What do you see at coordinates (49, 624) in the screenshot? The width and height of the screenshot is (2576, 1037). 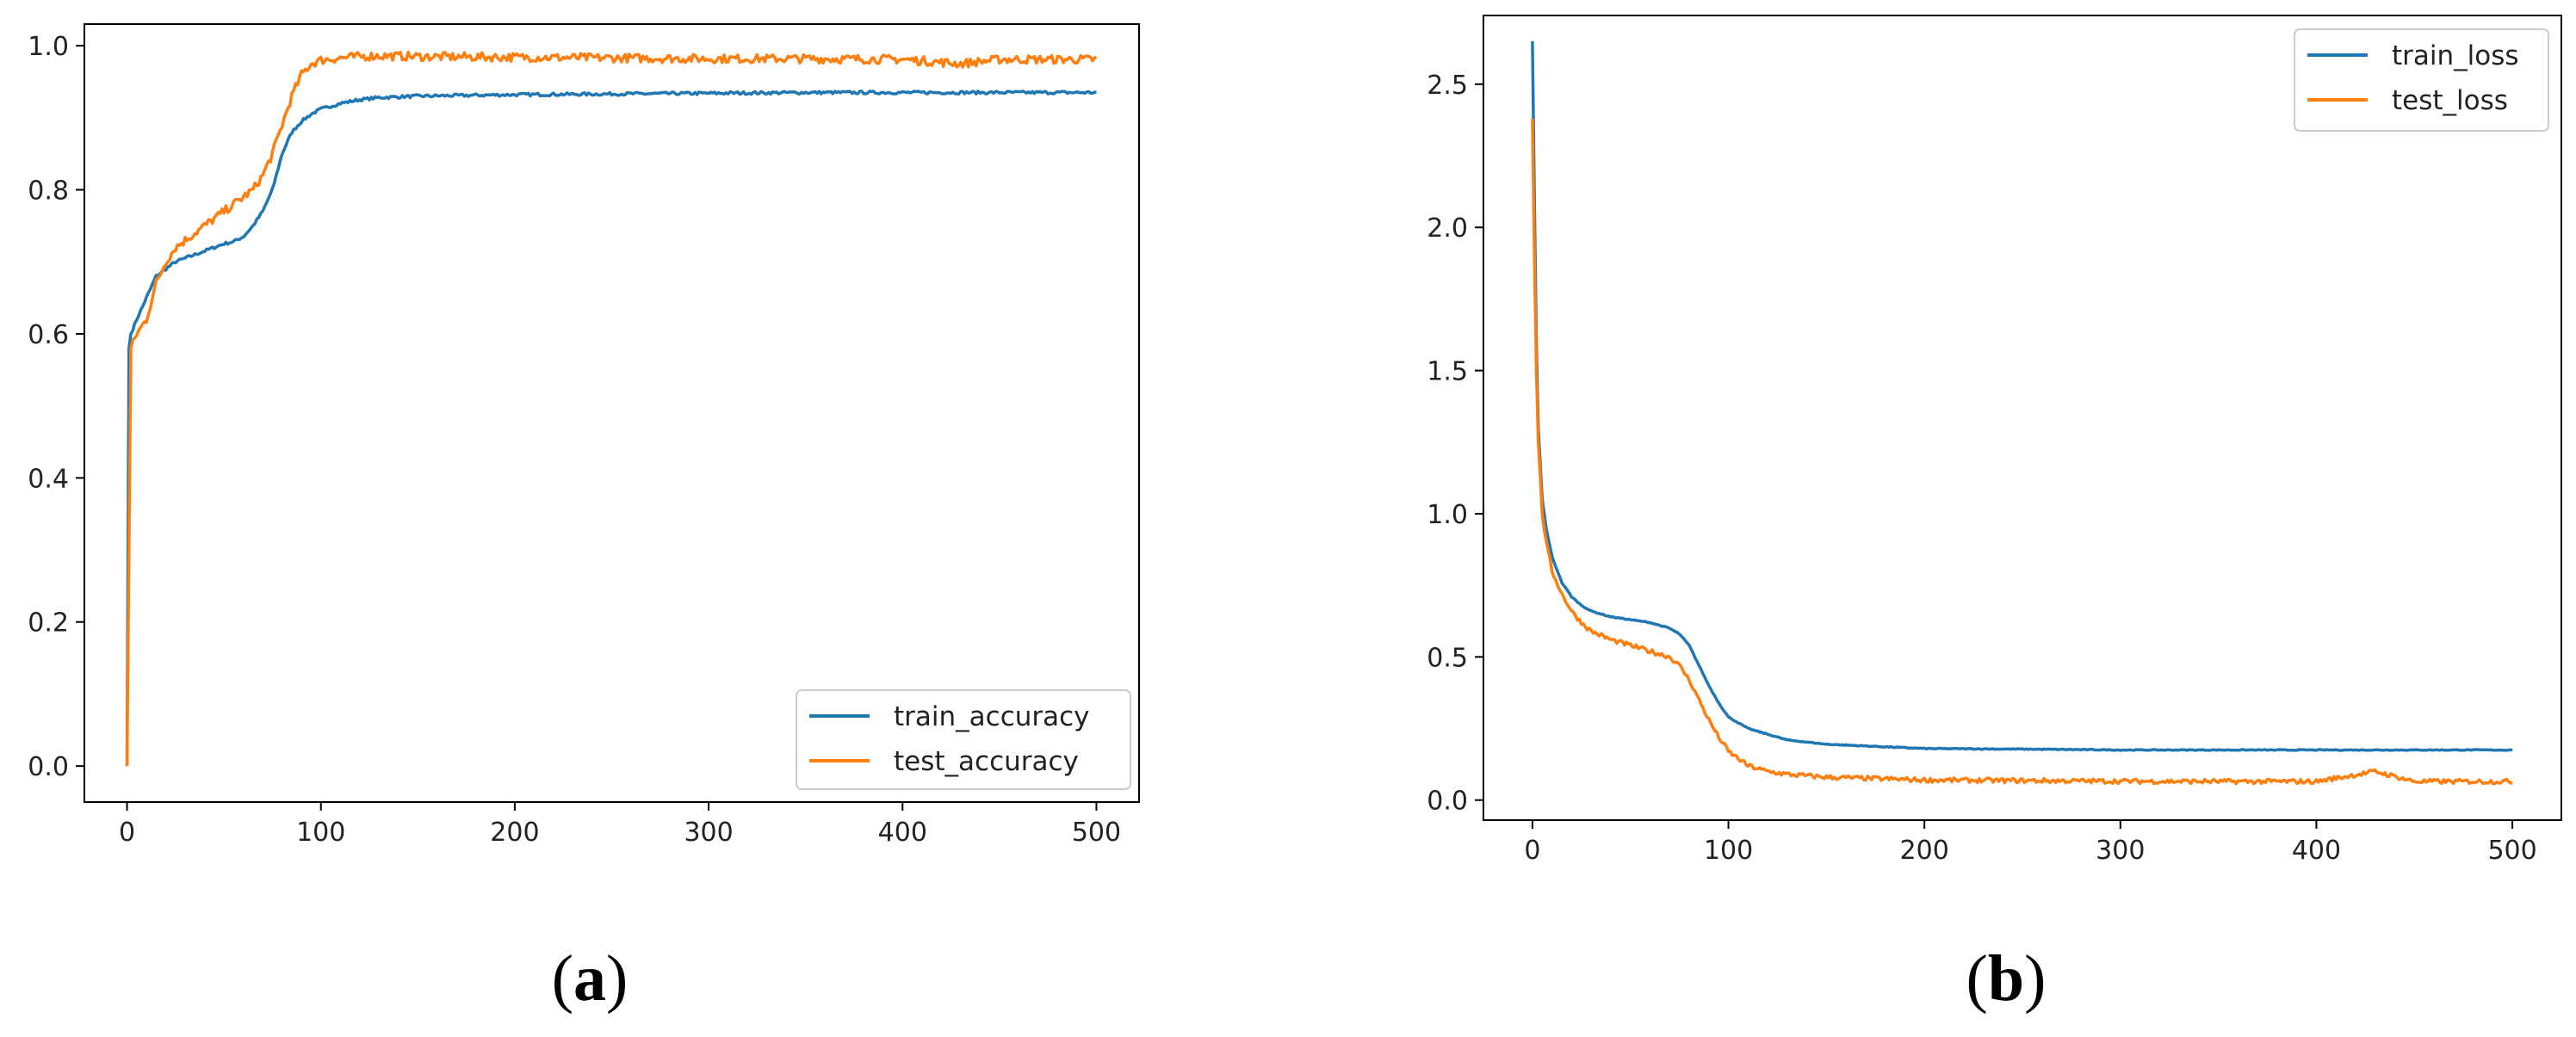 I see `y-tick-label: 0.2` at bounding box center [49, 624].